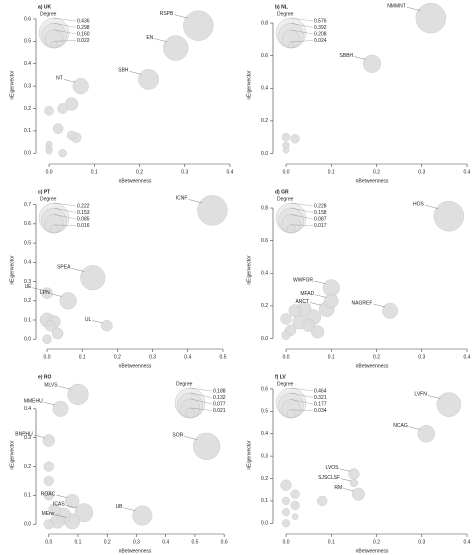  I want to click on legend-label: 0.087, so click(320, 219).